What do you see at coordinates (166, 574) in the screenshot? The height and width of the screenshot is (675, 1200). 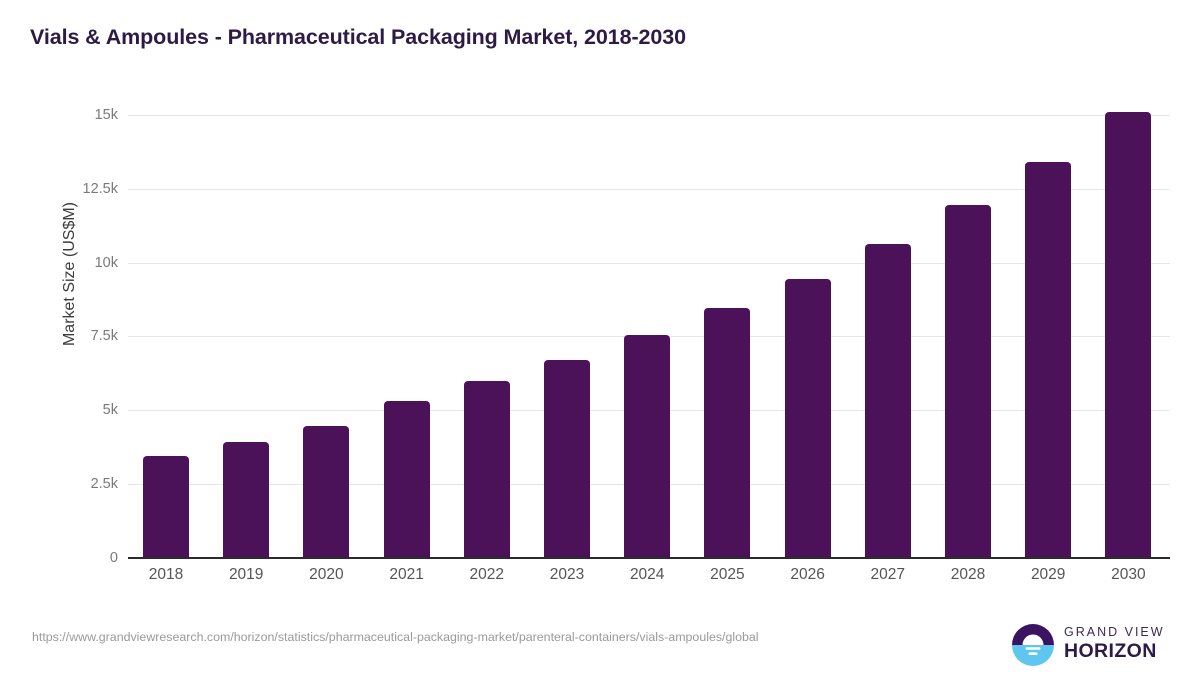 I see `x-axis-tick-label-2018: 2018` at bounding box center [166, 574].